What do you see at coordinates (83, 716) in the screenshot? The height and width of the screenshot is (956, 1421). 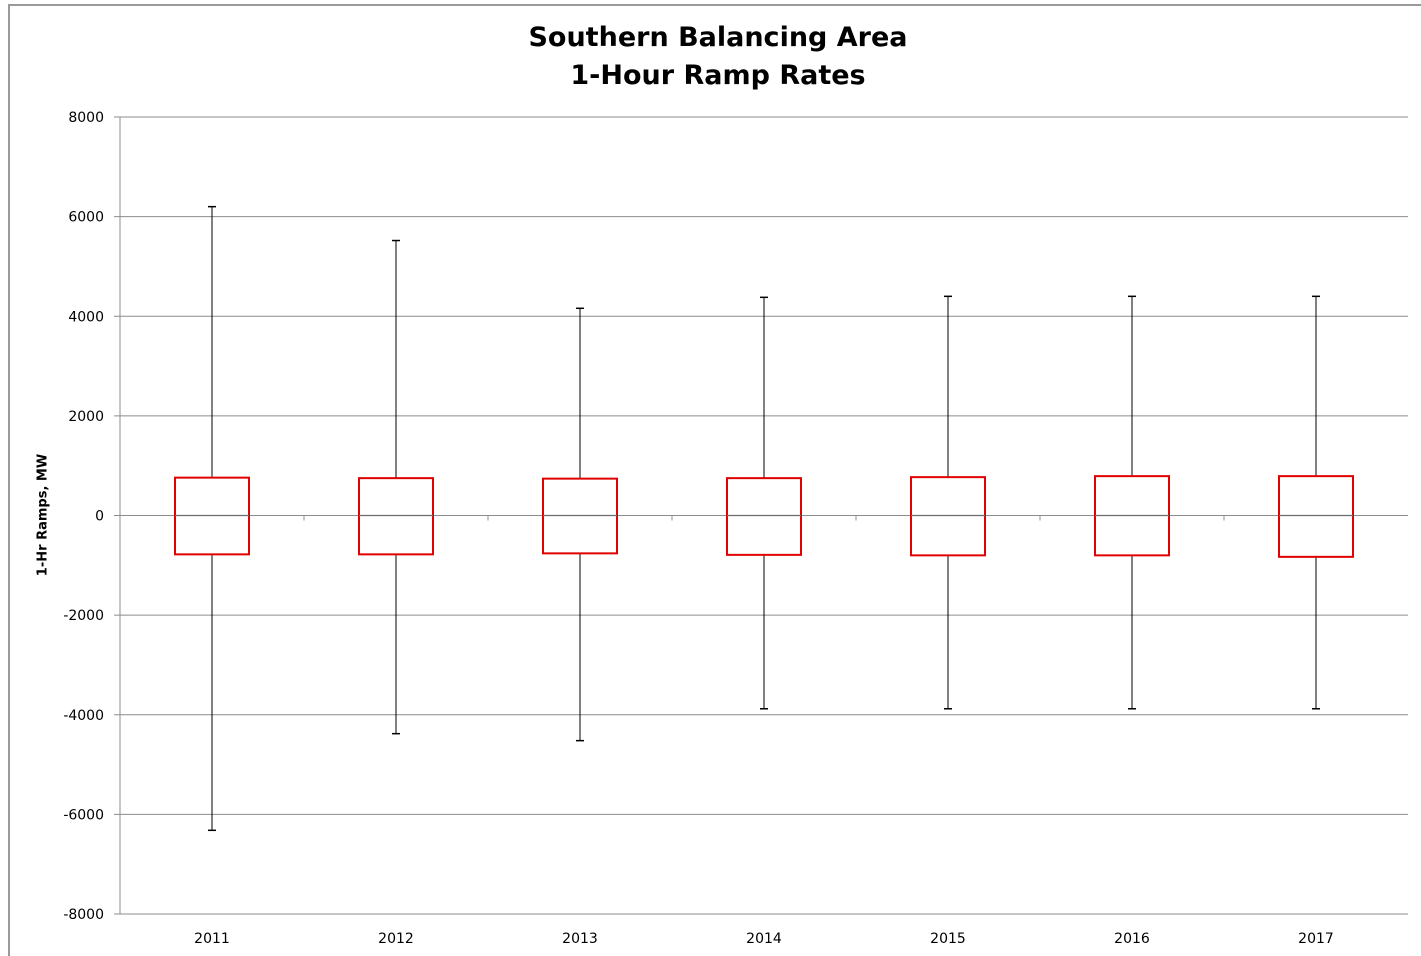 I see `y-tick-label: -4000` at bounding box center [83, 716].